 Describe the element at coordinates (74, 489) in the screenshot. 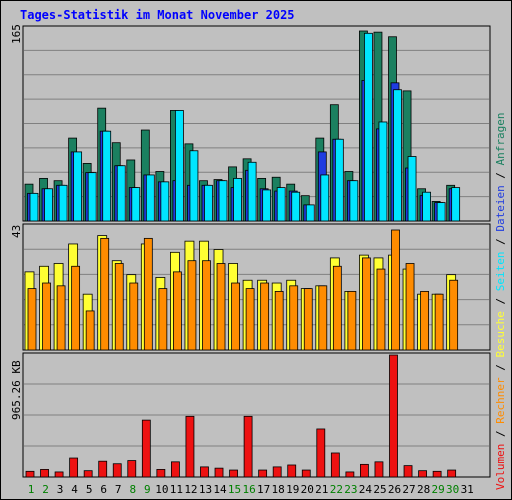

I see `day-tick-label: 4` at that location.